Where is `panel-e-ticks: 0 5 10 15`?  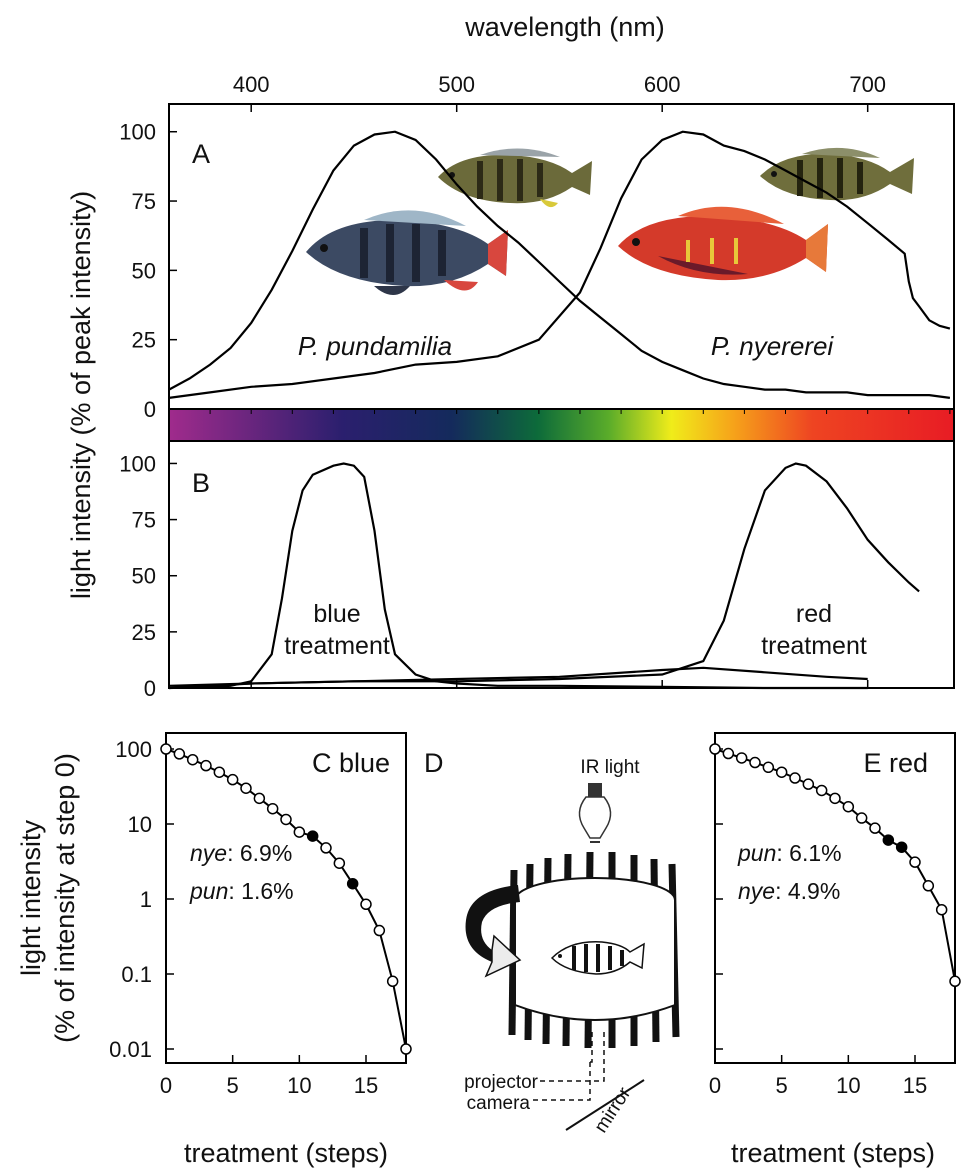
panel-e-ticks: 0 5 10 15 is located at coordinates (818, 923).